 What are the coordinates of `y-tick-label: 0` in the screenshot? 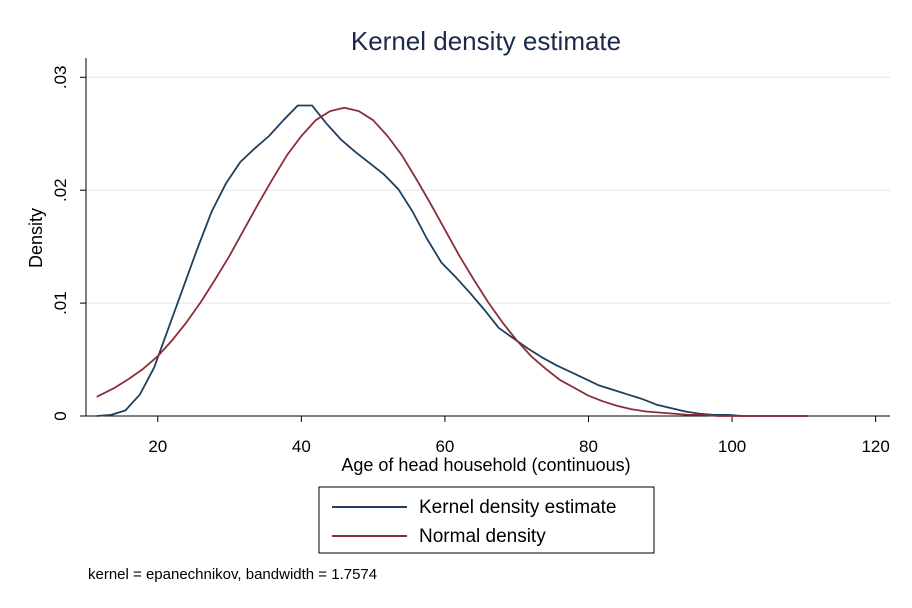 It's located at (60, 415).